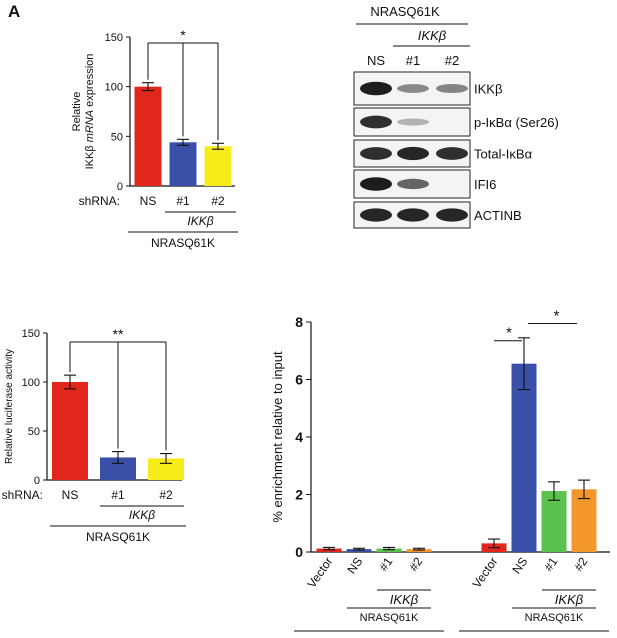  Describe the element at coordinates (503, 154) in the screenshot. I see `band-label: Total-IκBα` at that location.